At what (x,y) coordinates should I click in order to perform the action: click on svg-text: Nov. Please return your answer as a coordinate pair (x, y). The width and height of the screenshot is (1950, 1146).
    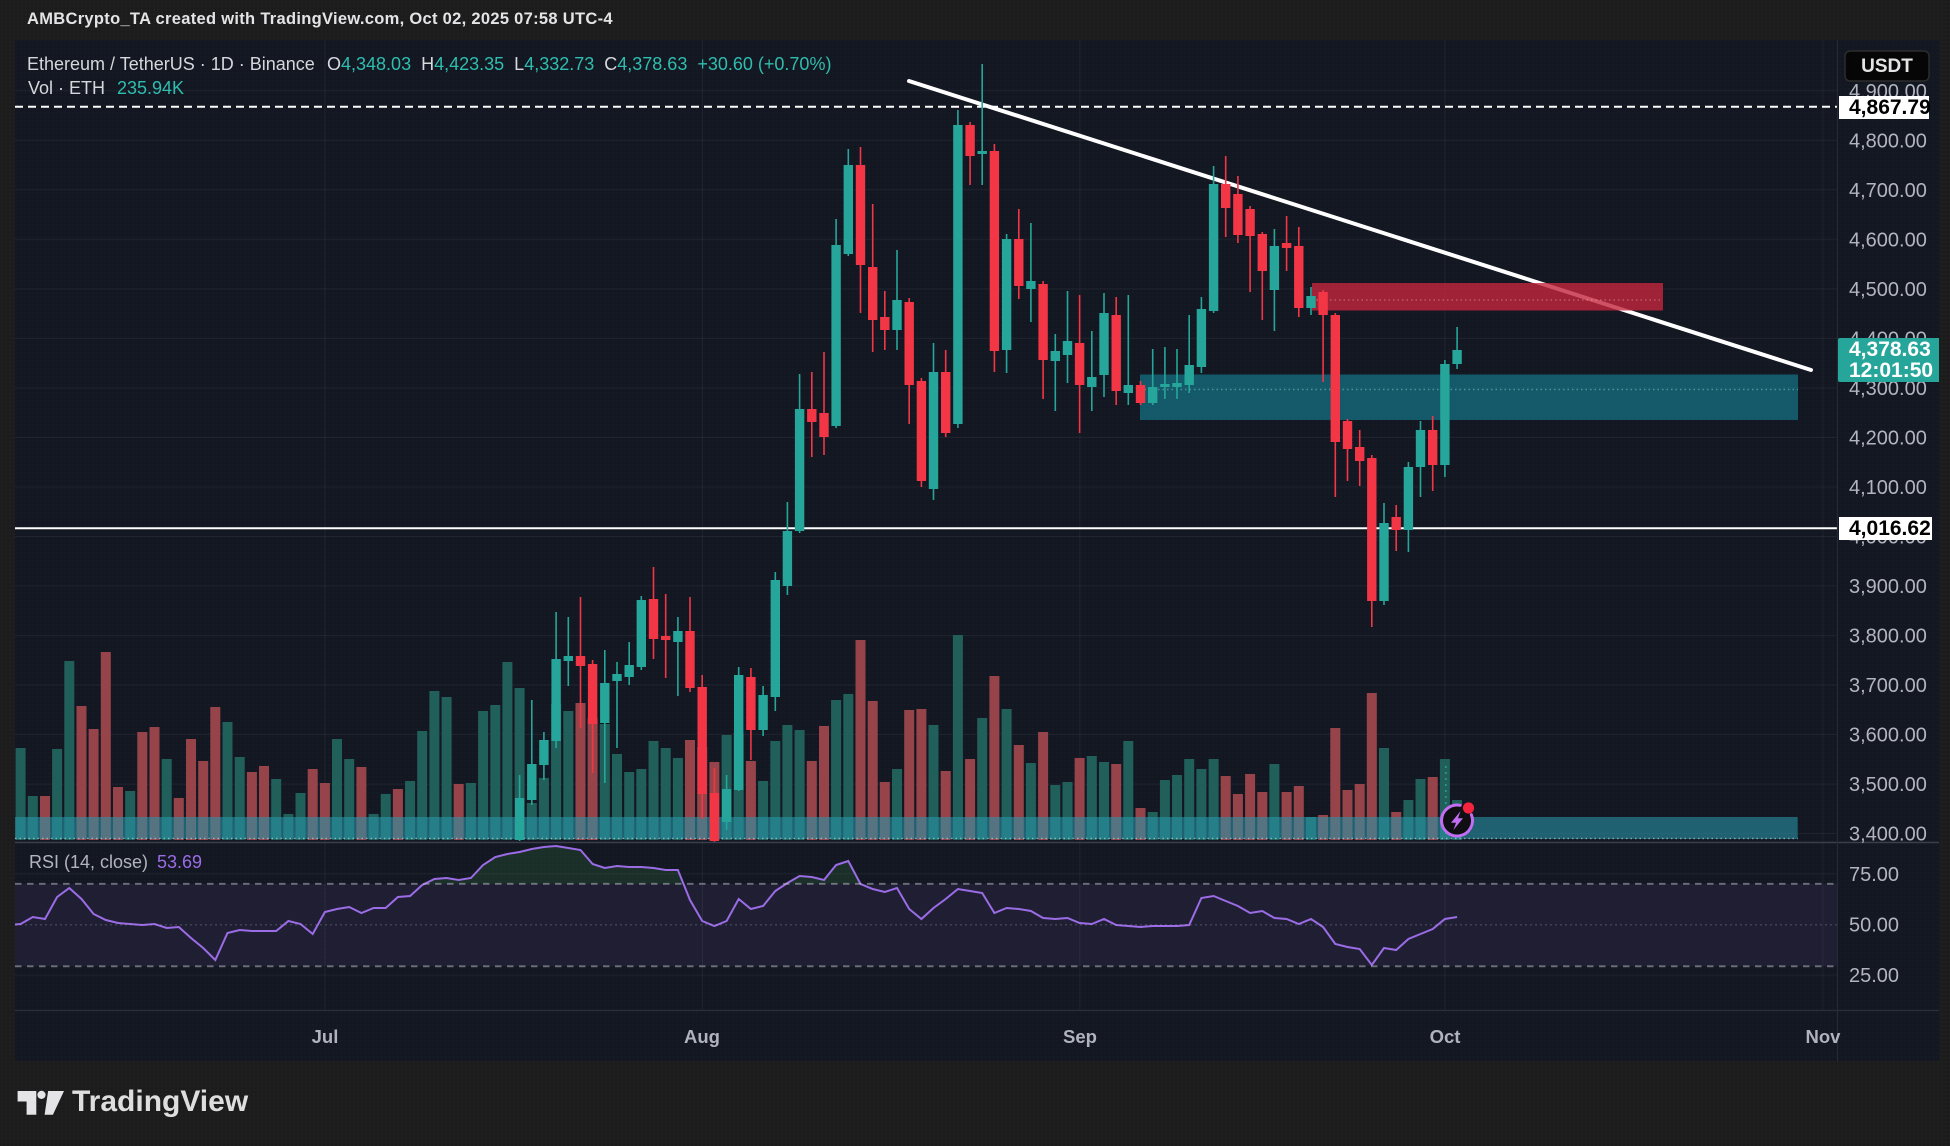
    Looking at the image, I should click on (1824, 1036).